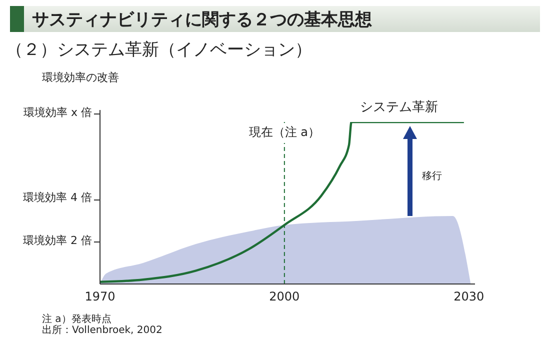 Image resolution: width=560 pixels, height=350 pixels. Describe the element at coordinates (57, 241) in the screenshot. I see `text: 環境効率 2 倍` at that location.